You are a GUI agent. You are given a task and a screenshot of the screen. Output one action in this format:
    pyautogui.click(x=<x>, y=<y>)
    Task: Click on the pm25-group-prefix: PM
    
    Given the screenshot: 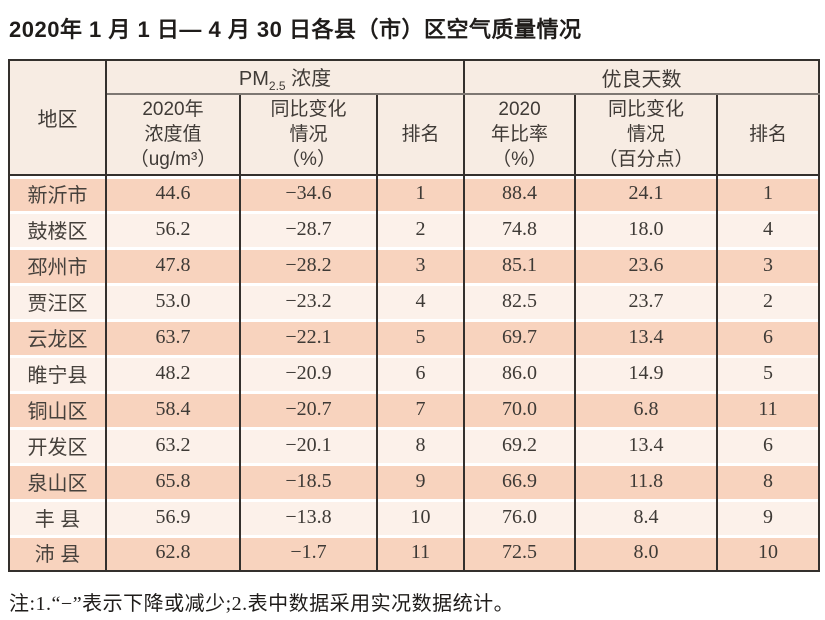 What is the action you would take?
    pyautogui.click(x=253, y=78)
    